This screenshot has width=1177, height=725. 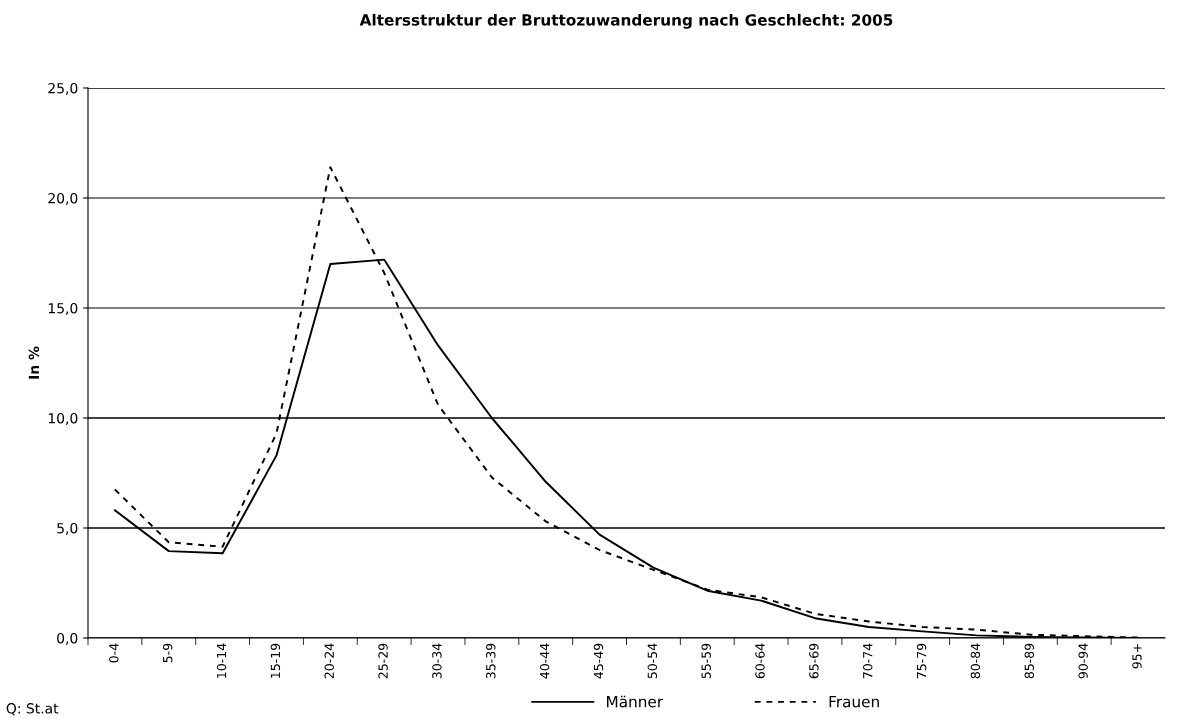 I want to click on x-tick-label: 45-49, so click(x=598, y=661).